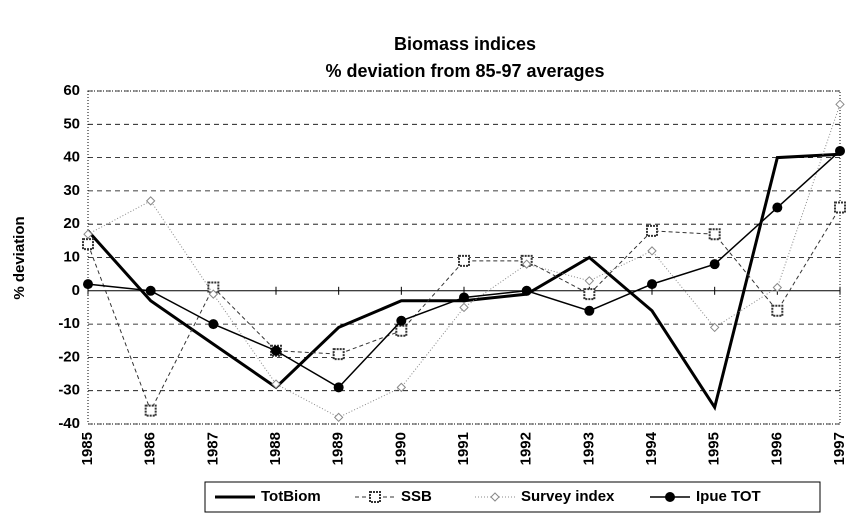 Image resolution: width=846 pixels, height=532 pixels. Describe the element at coordinates (76, 290) in the screenshot. I see `y-tick-label: 0` at that location.